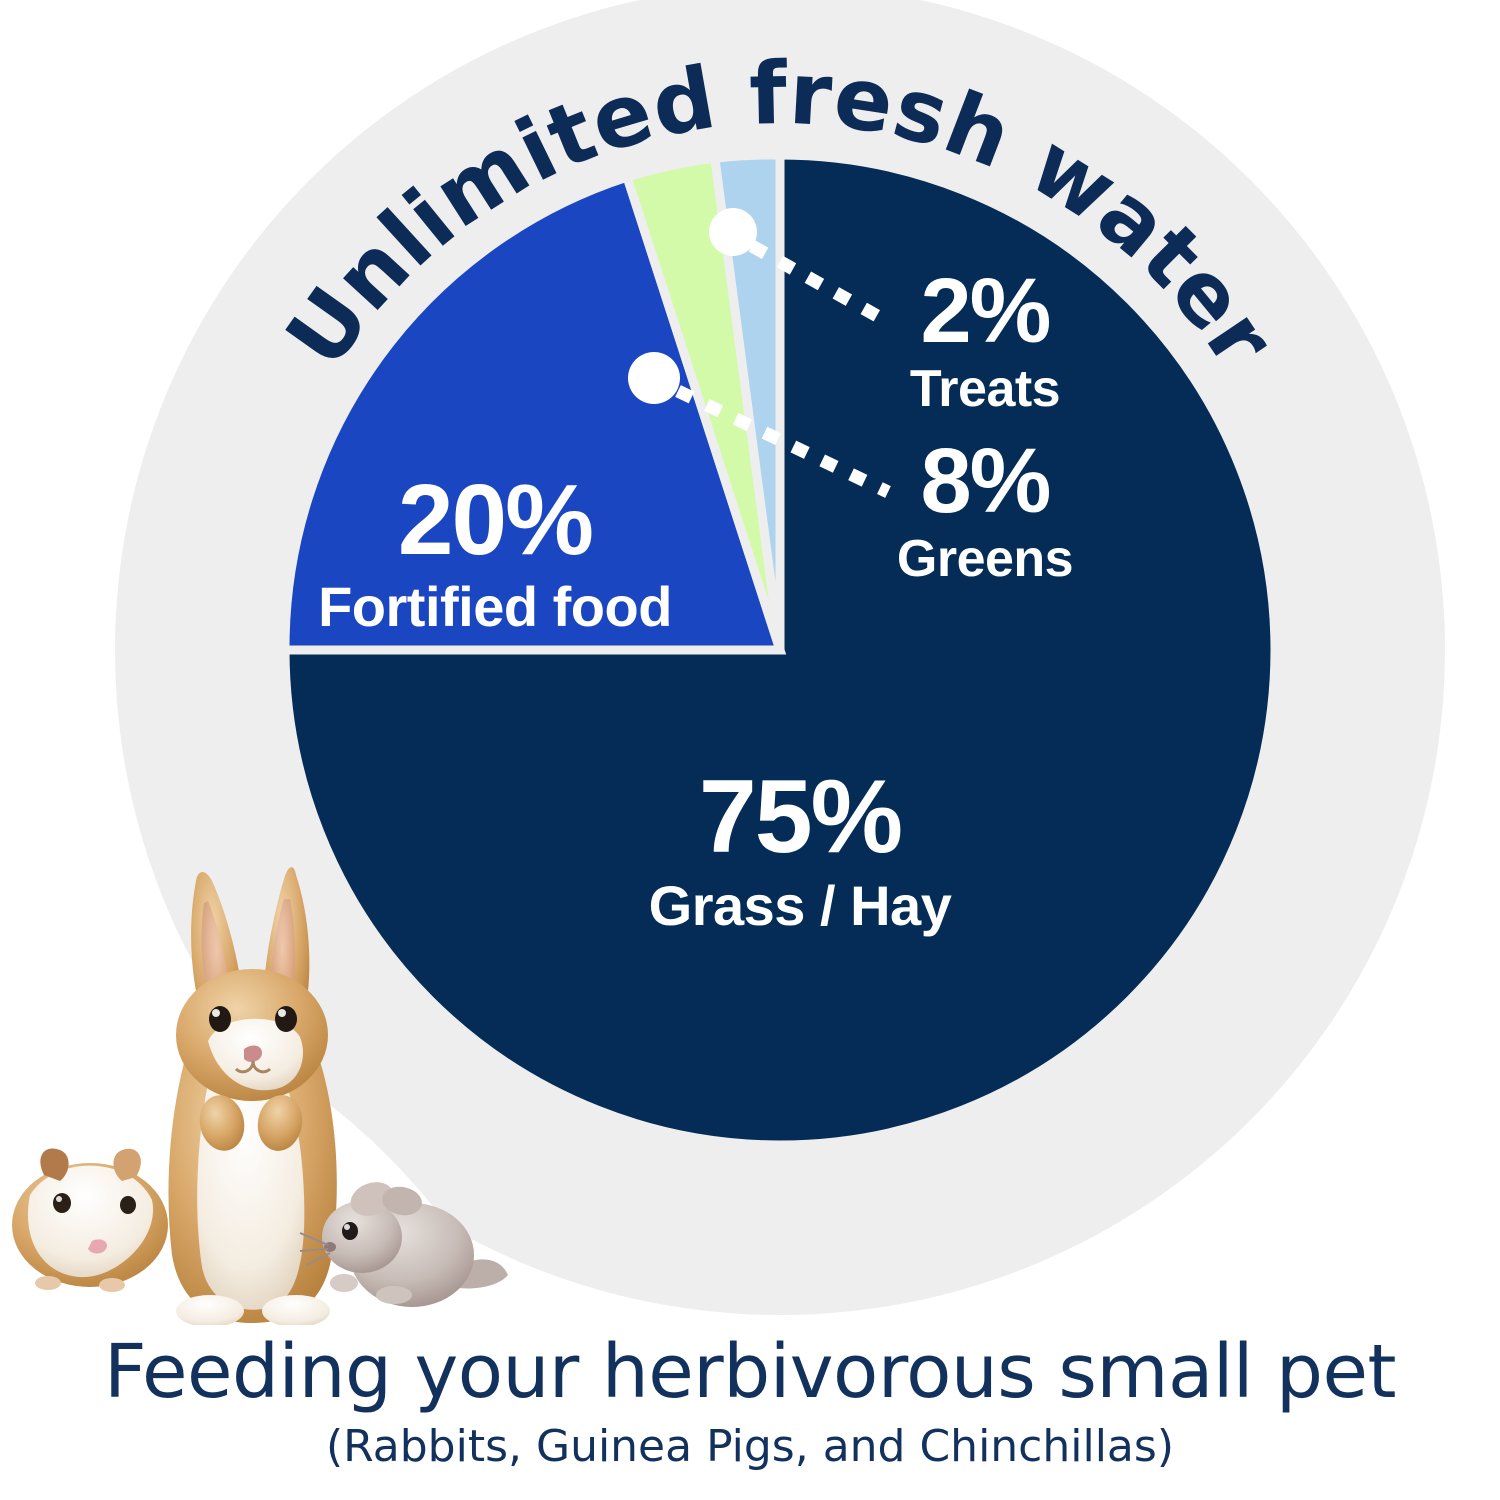 This screenshot has height=1500, width=1500. Describe the element at coordinates (733, 232) in the screenshot. I see `leader-dot-treats` at that location.